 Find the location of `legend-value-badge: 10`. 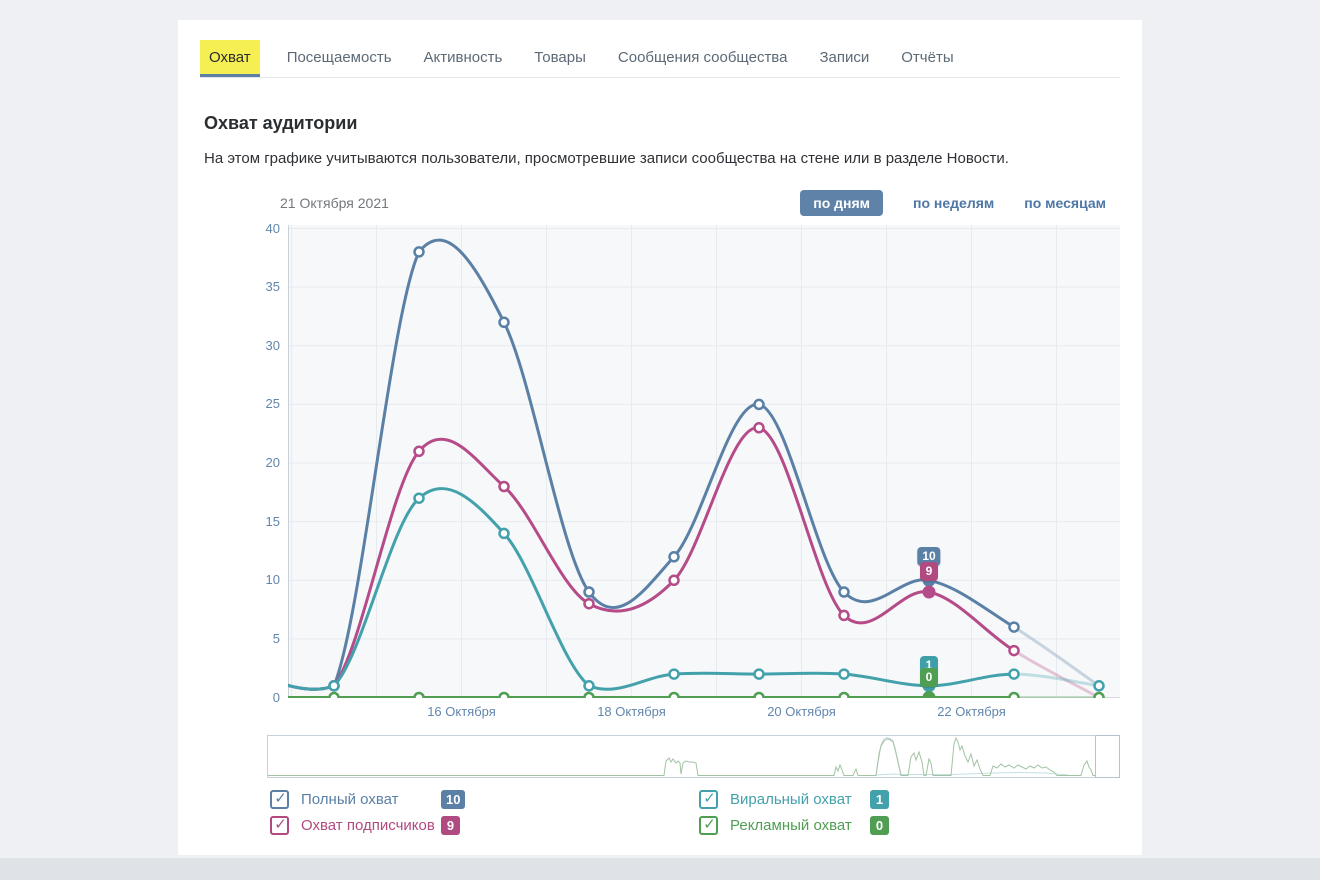

legend-value-badge: 10 is located at coordinates (453, 799).